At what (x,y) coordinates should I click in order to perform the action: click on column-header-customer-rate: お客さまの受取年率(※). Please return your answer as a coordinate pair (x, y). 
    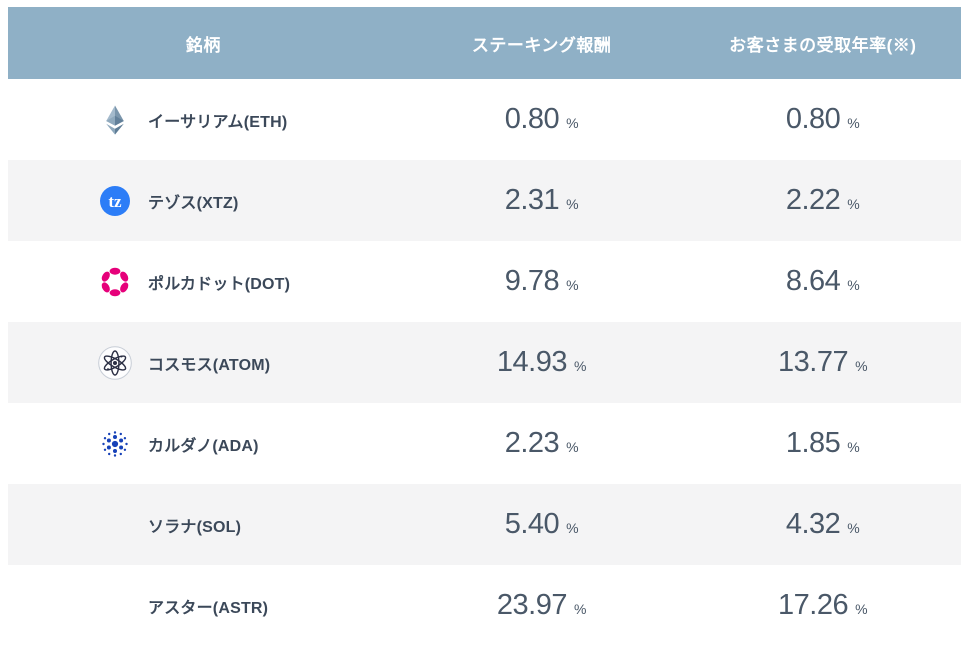
    Looking at the image, I should click on (823, 45).